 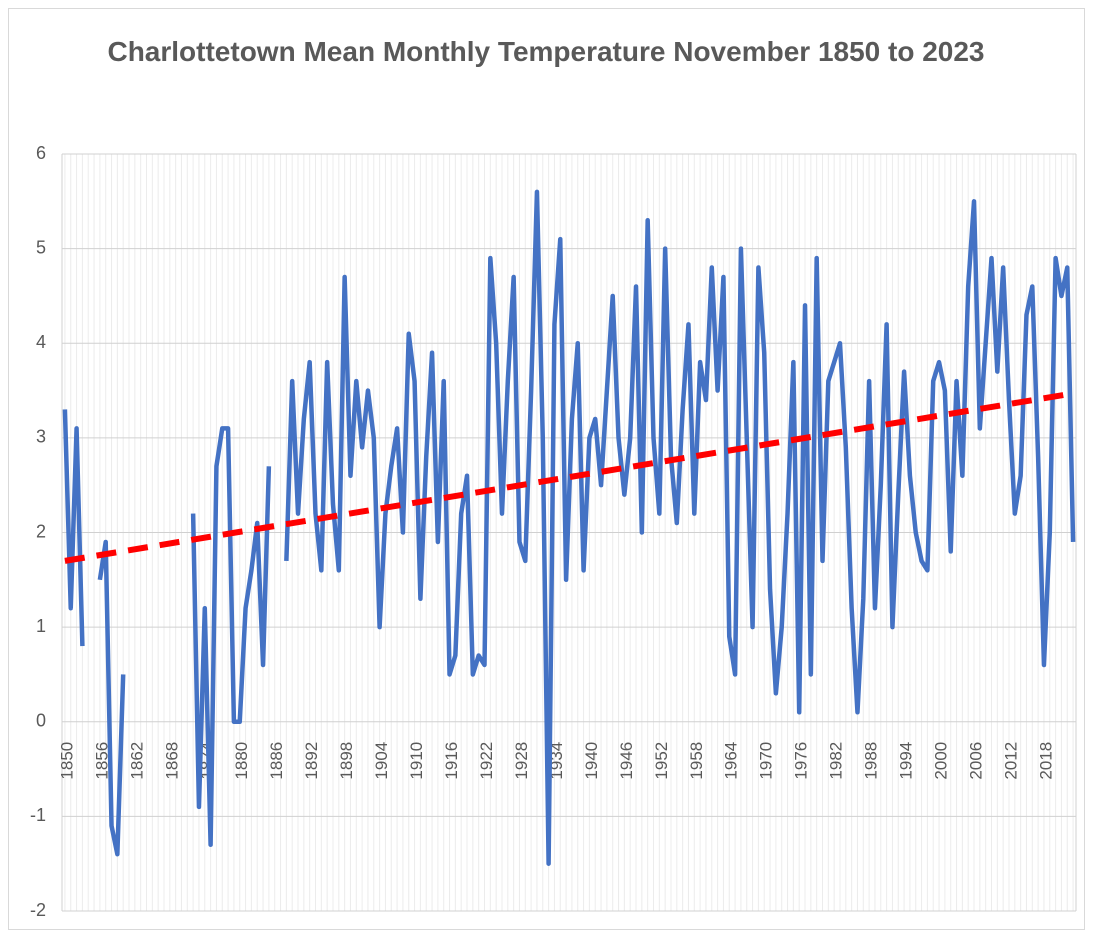 I want to click on x-tick-label: 1970, so click(x=766, y=761).